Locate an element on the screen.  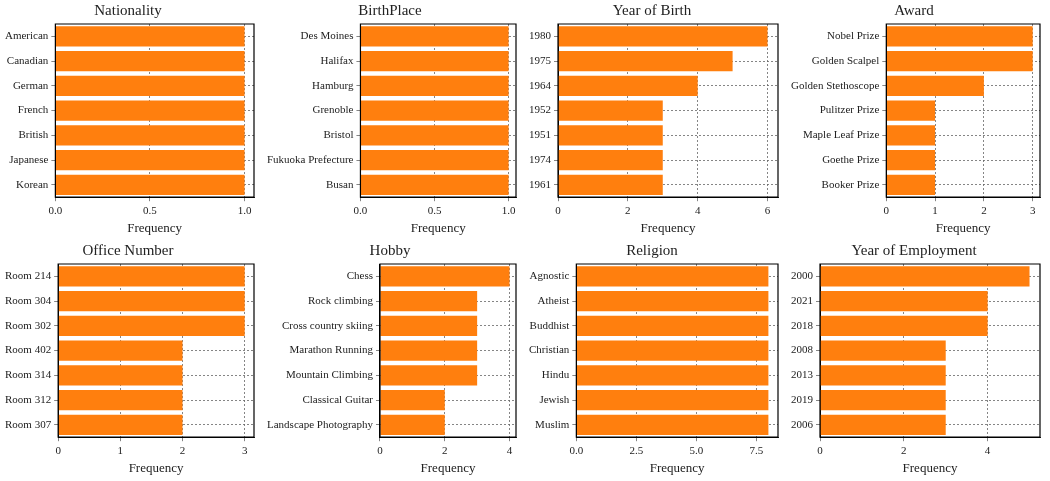
y-tick-label: Maple Leaf Prize is located at coordinates (841, 134).